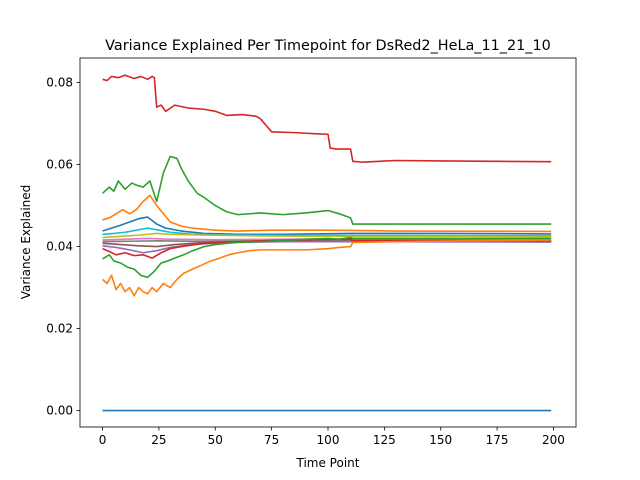  Describe the element at coordinates (103, 440) in the screenshot. I see `x-tick-label: 0` at that location.